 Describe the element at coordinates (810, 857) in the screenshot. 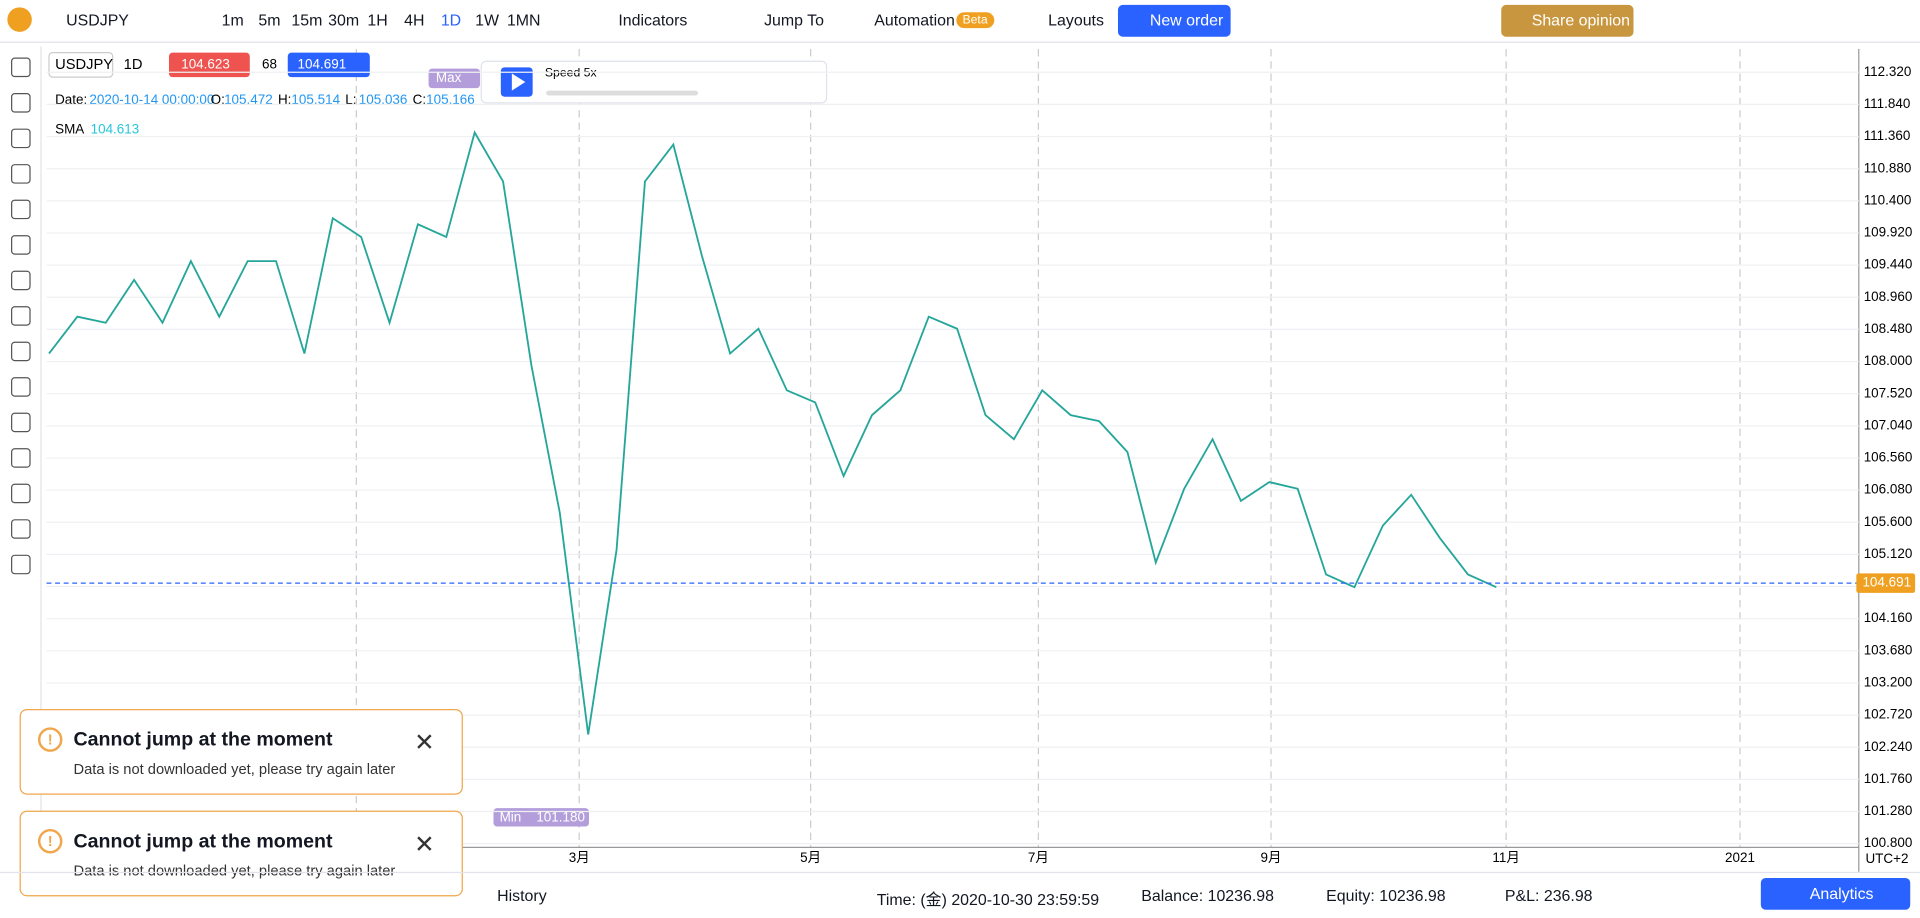

I see `x-label: 5月` at that location.